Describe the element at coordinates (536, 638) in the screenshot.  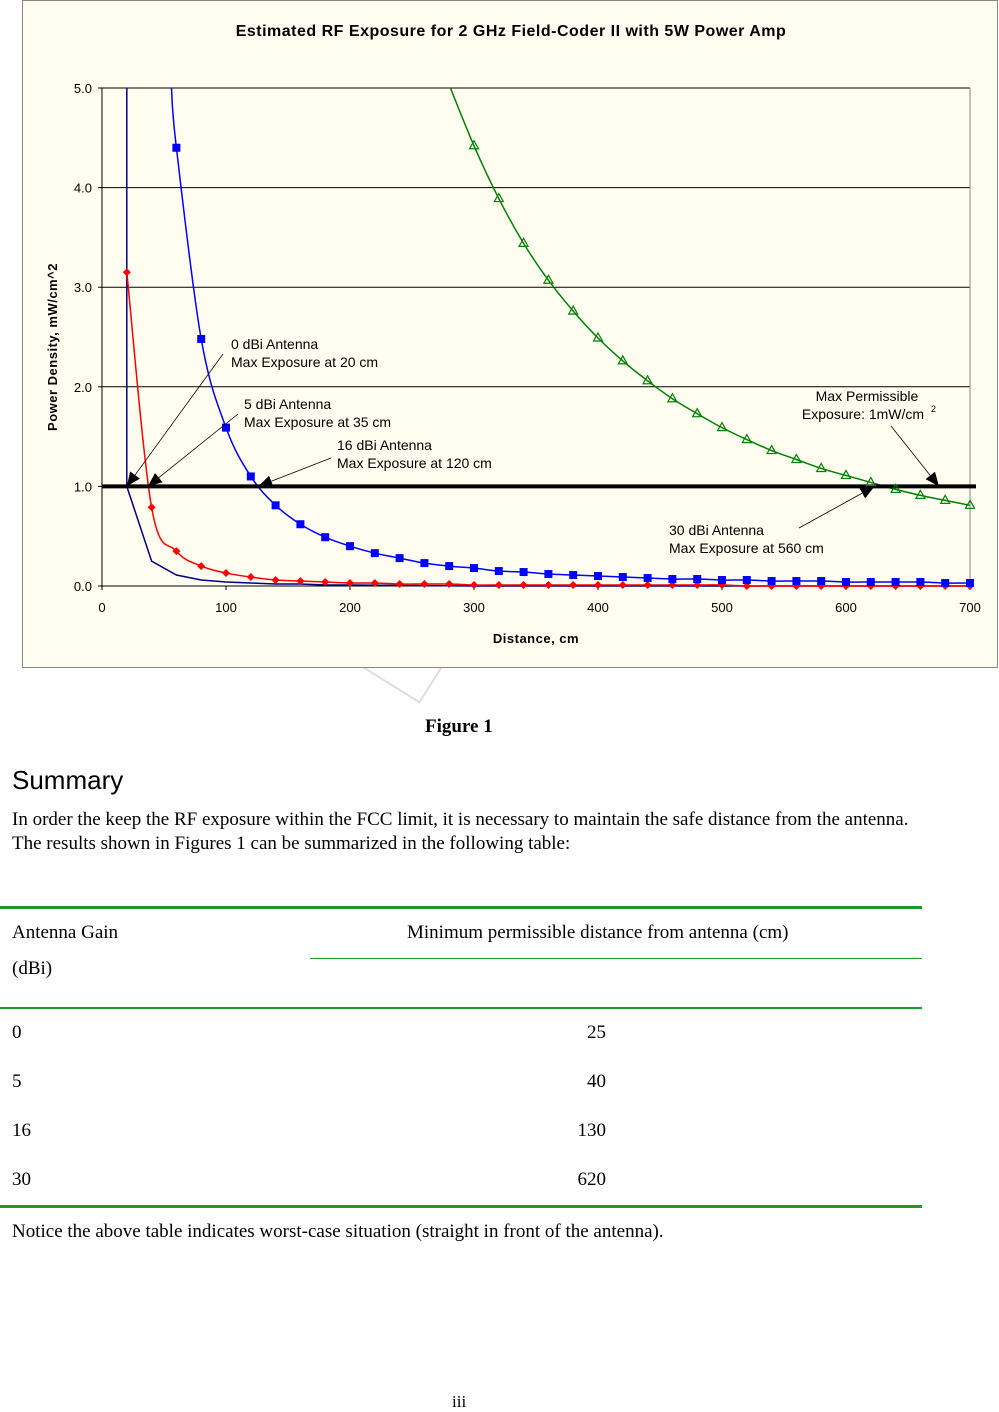
I see `x-axis-label: Distance, cm` at that location.